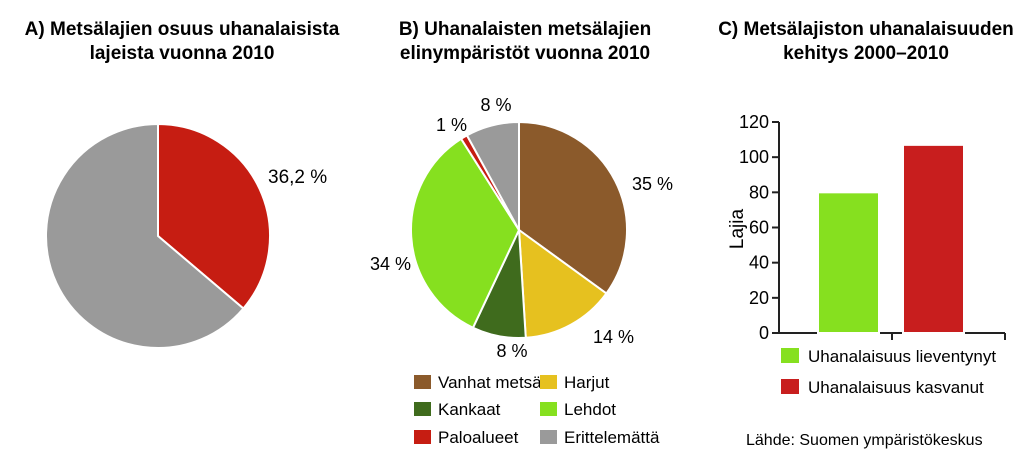  Describe the element at coordinates (182, 53) in the screenshot. I see `panel-a-title-line2: lajeista vuonna 2010` at that location.